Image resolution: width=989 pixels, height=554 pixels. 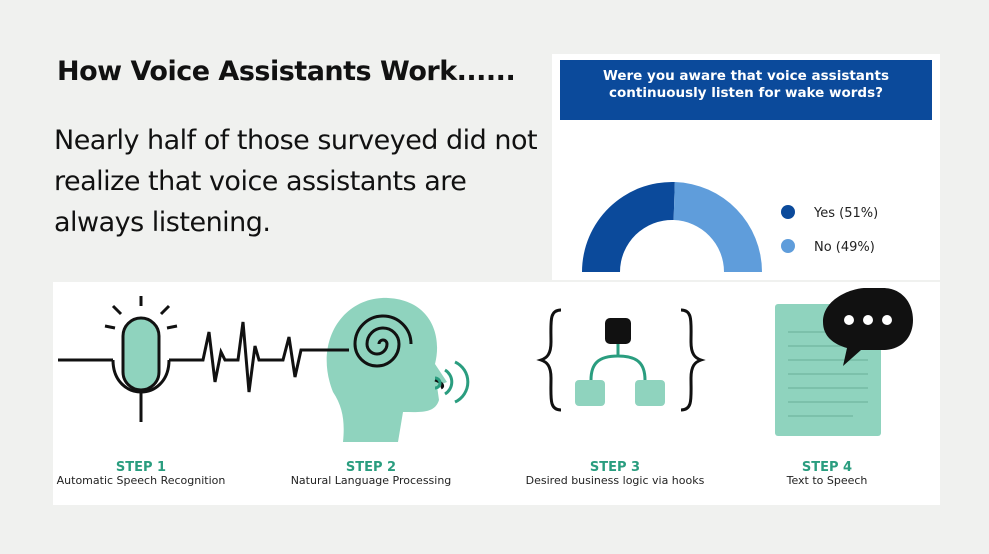 I want to click on step-caption: Natural Language Processing, so click(x=371, y=480).